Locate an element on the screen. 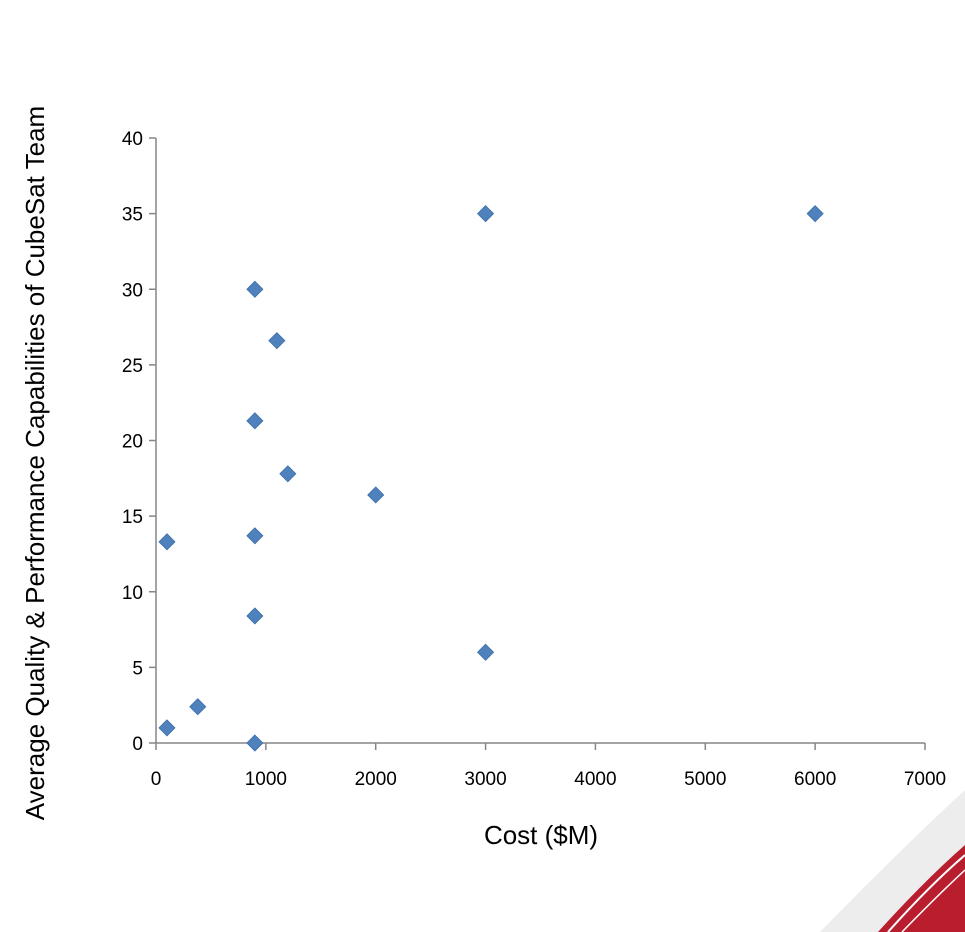 This screenshot has height=932, width=965. x-tick-label: 2000 is located at coordinates (376, 779).